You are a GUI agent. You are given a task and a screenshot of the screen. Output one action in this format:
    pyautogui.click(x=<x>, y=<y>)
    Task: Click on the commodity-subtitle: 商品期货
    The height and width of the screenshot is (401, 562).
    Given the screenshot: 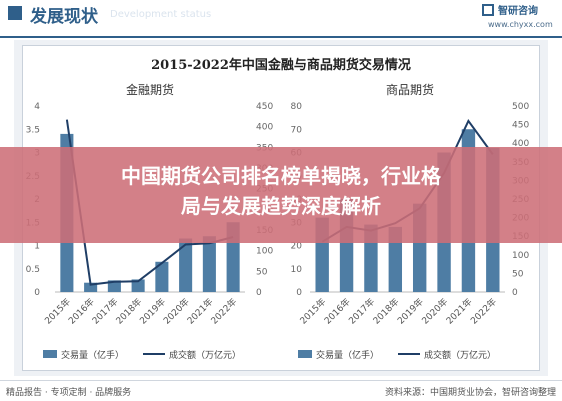 What is the action you would take?
    pyautogui.click(x=410, y=89)
    